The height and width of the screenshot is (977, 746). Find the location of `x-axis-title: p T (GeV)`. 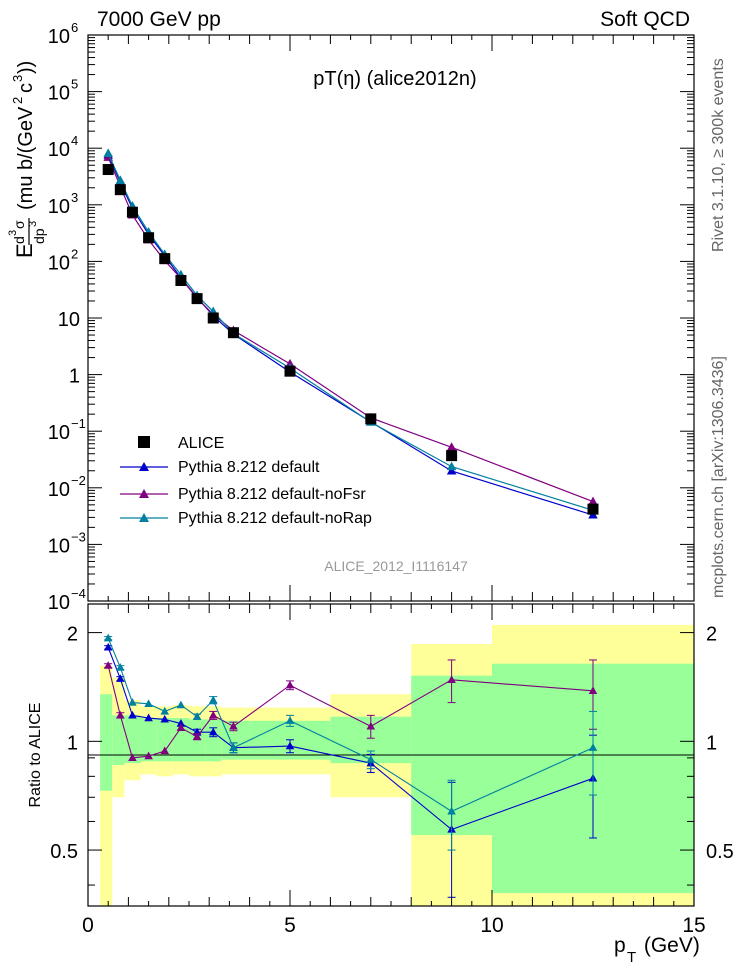

x-axis-title: p T (GeV) is located at coordinates (657, 950).